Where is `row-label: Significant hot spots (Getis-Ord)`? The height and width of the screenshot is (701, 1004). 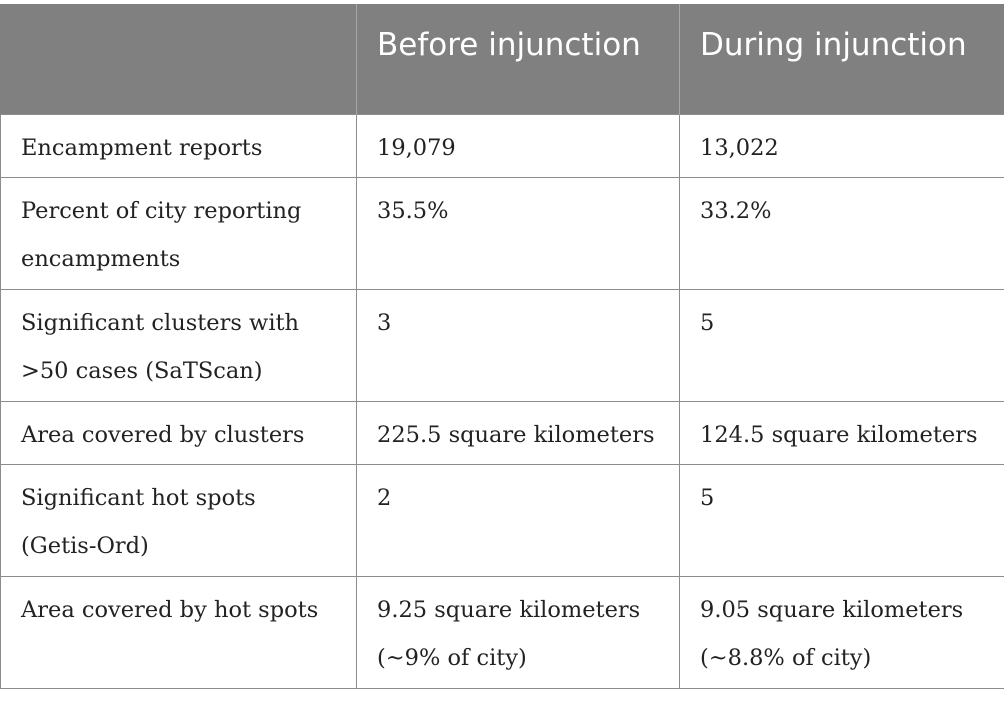 row-label: Significant hot spots (Getis-Ord) is located at coordinates (178, 520).